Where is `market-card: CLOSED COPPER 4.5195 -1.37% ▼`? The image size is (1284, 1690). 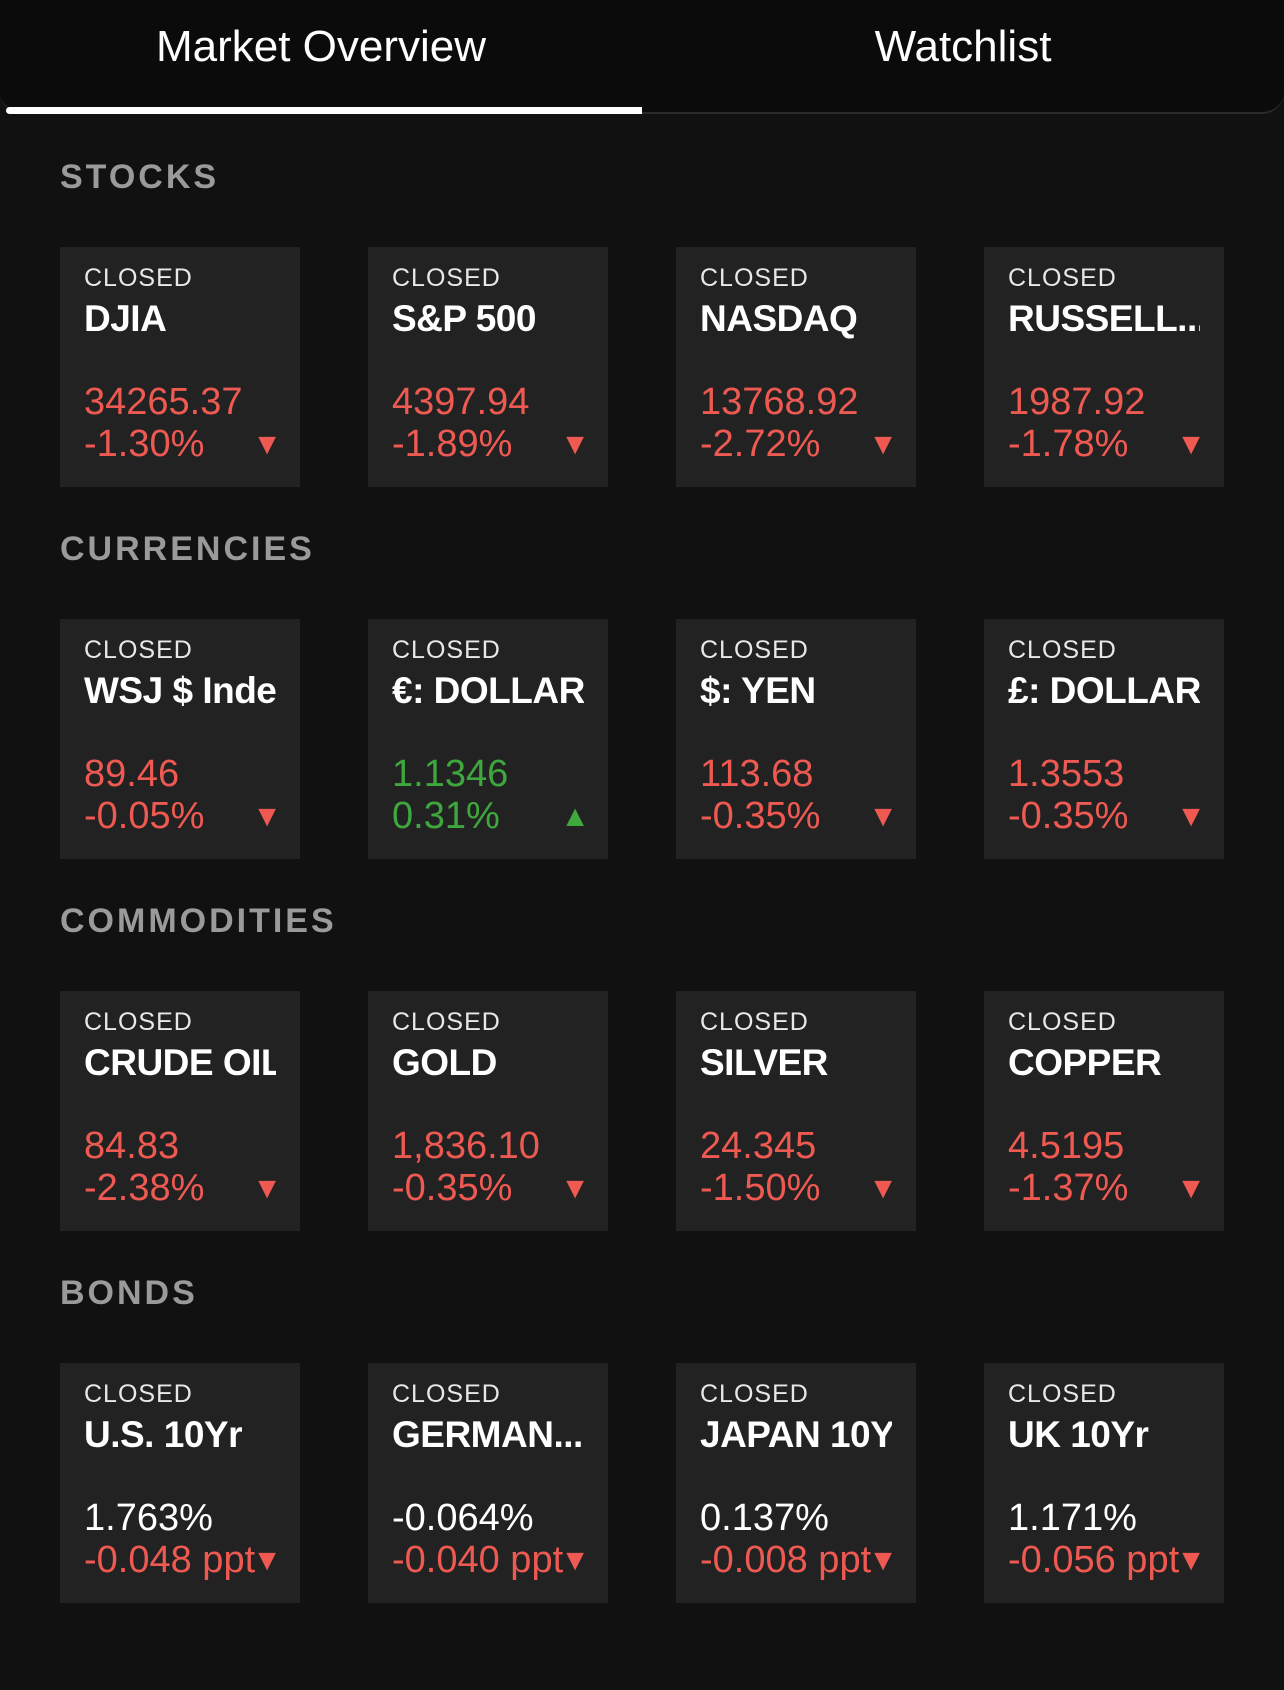
market-card: CLOSED COPPER 4.5195 -1.37% ▼ is located at coordinates (1104, 1111).